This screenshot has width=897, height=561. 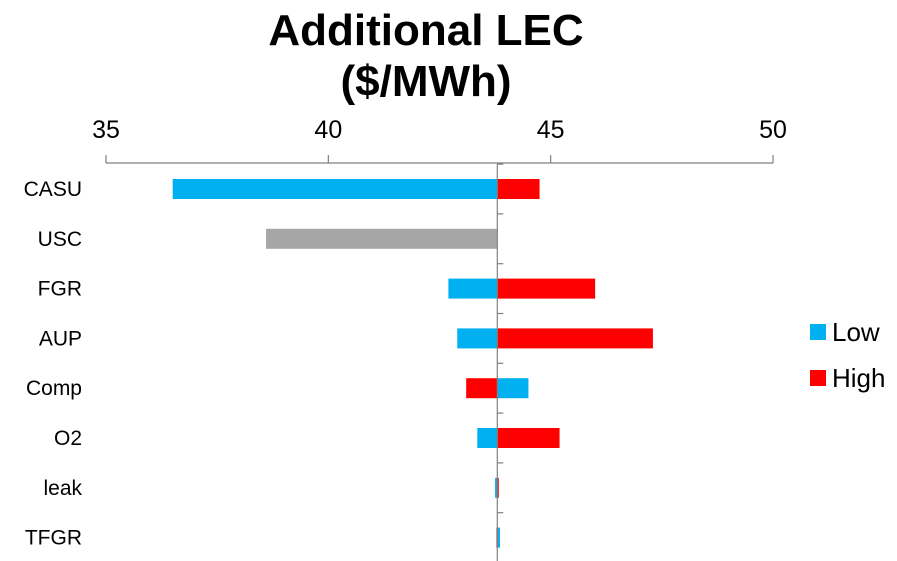 What do you see at coordinates (53, 538) in the screenshot?
I see `category-label: TFGR` at bounding box center [53, 538].